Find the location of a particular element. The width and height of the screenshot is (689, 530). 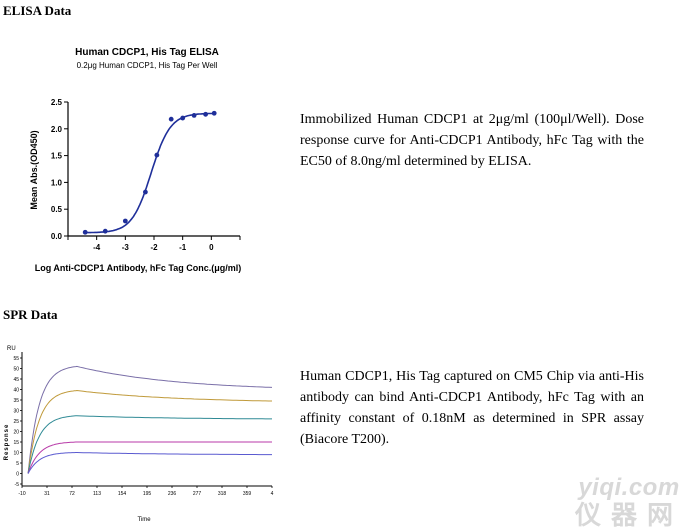

spr-y-tick-label: 30 is located at coordinates (16, 412).